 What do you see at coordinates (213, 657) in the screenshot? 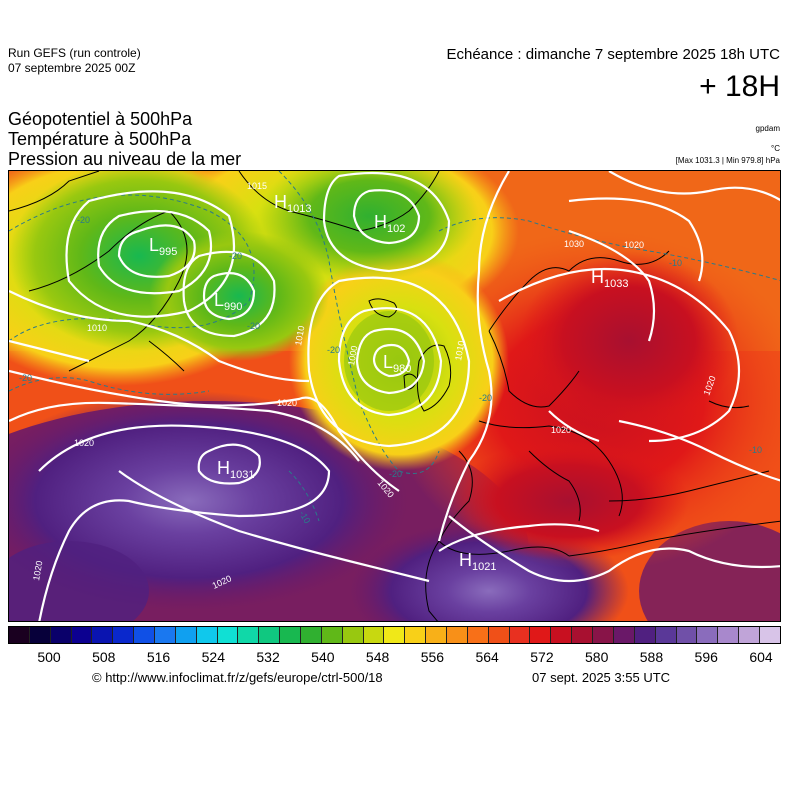
I see `colorbar-tick-label: 524` at bounding box center [213, 657].